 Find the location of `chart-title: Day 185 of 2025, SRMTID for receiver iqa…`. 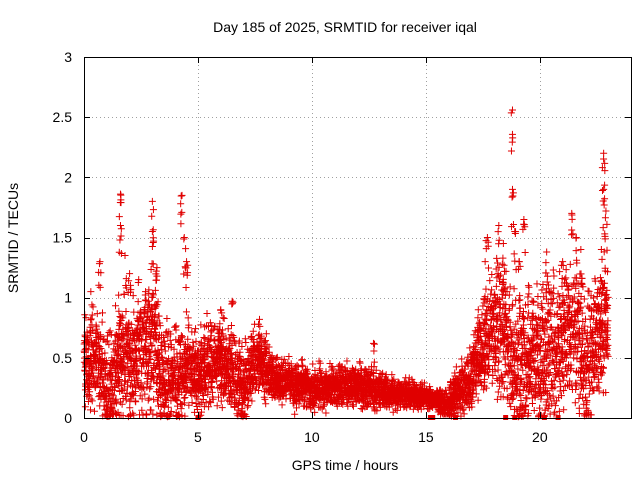

chart-title: Day 185 of 2025, SRMTID for receiver iqa… is located at coordinates (345, 27).